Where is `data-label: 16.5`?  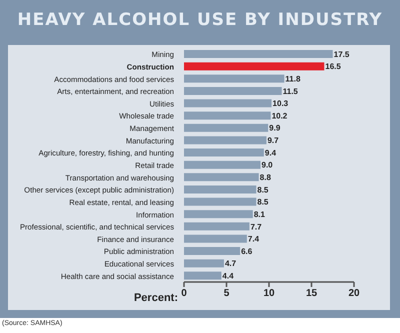
data-label: 16.5 is located at coordinates (333, 67).